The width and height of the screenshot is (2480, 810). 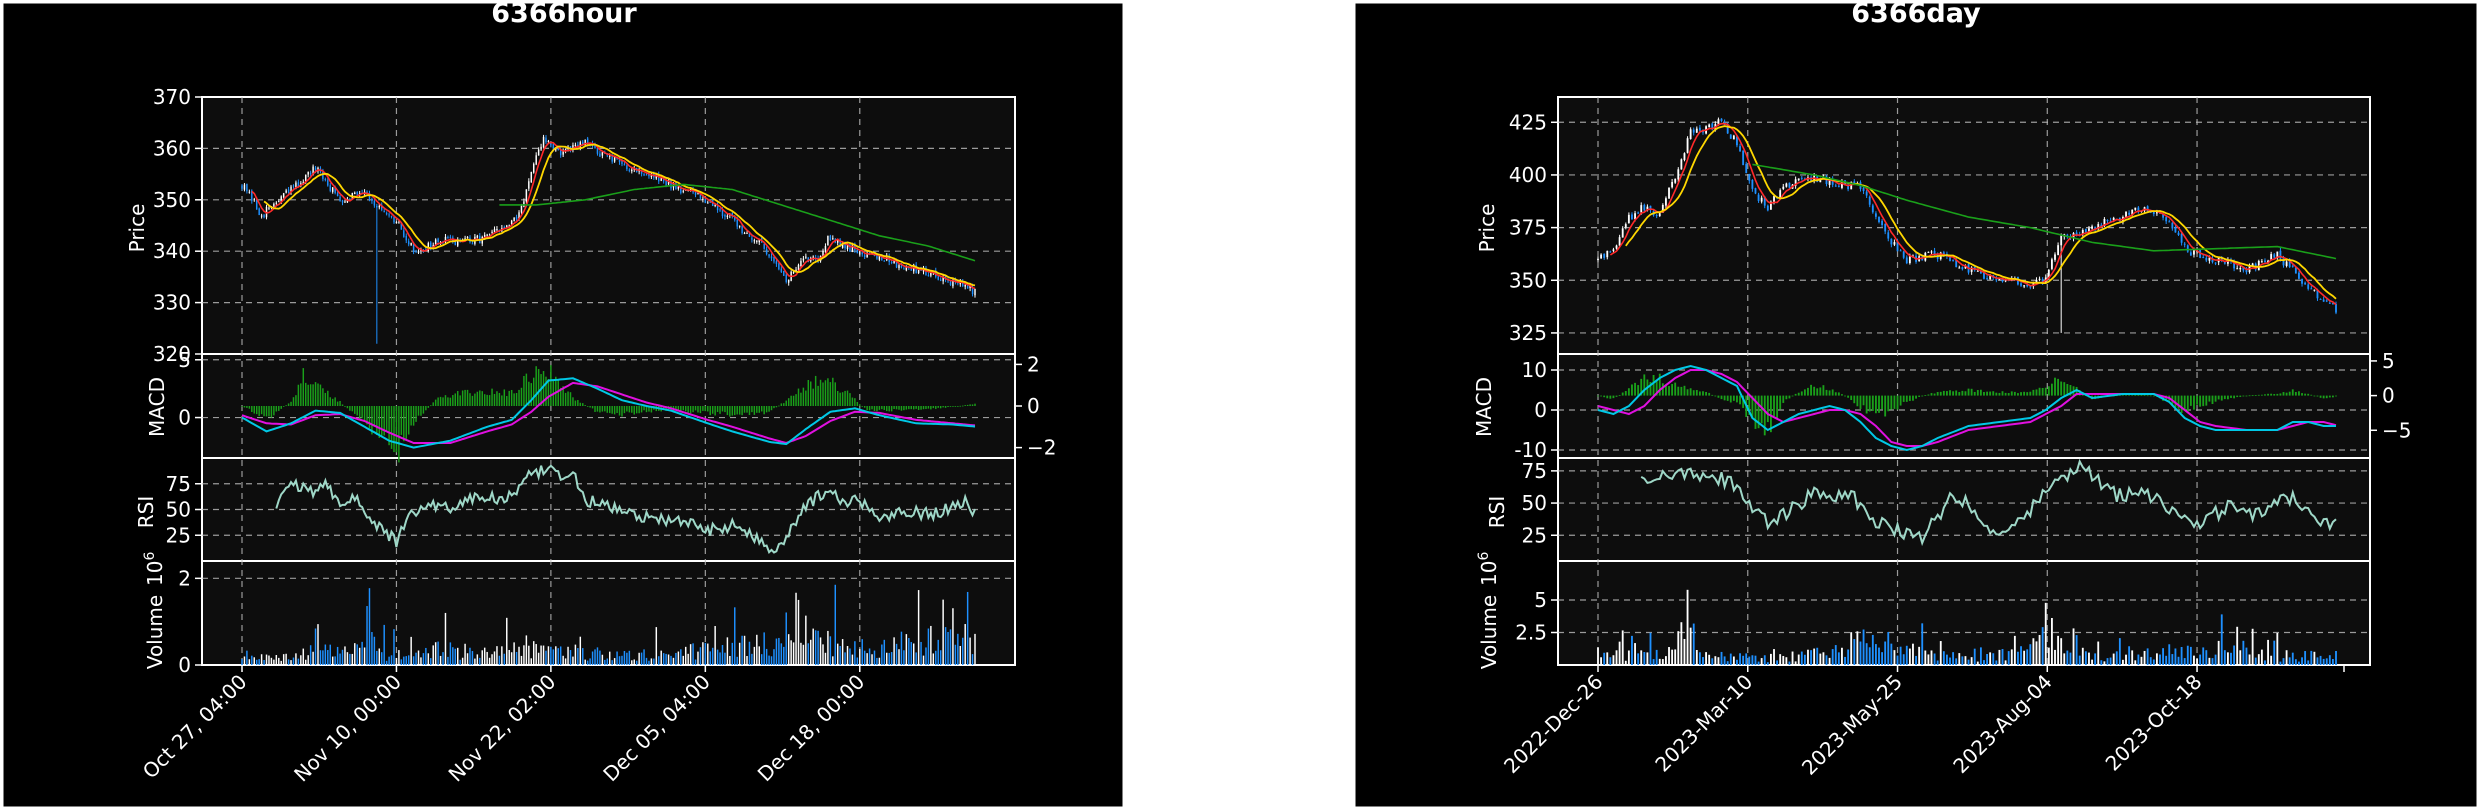 I want to click on macd-panel, so click(x=608, y=406).